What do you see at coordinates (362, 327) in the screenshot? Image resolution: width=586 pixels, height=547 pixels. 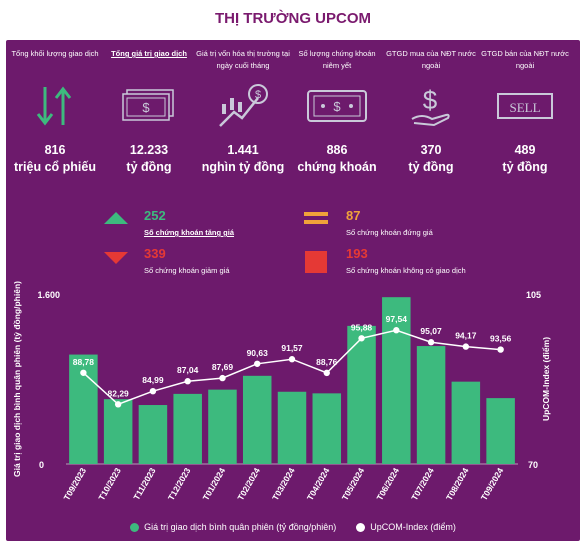 I see `index-data-label: 95,88` at bounding box center [362, 327].